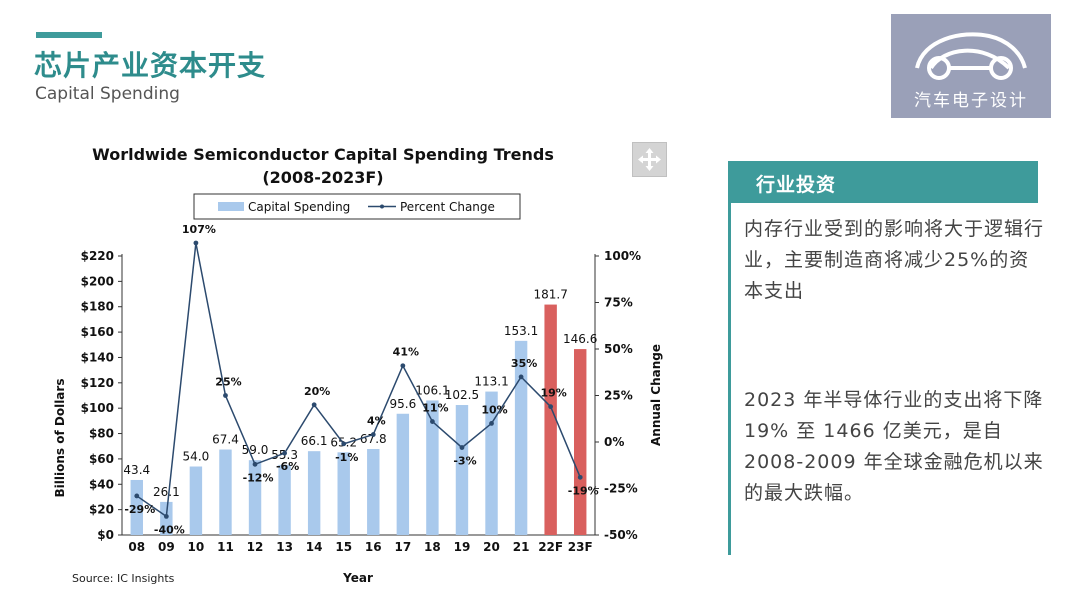 The image size is (1080, 599). What do you see at coordinates (60, 438) in the screenshot?
I see `y-axis-label: Billions of Dollars` at bounding box center [60, 438].